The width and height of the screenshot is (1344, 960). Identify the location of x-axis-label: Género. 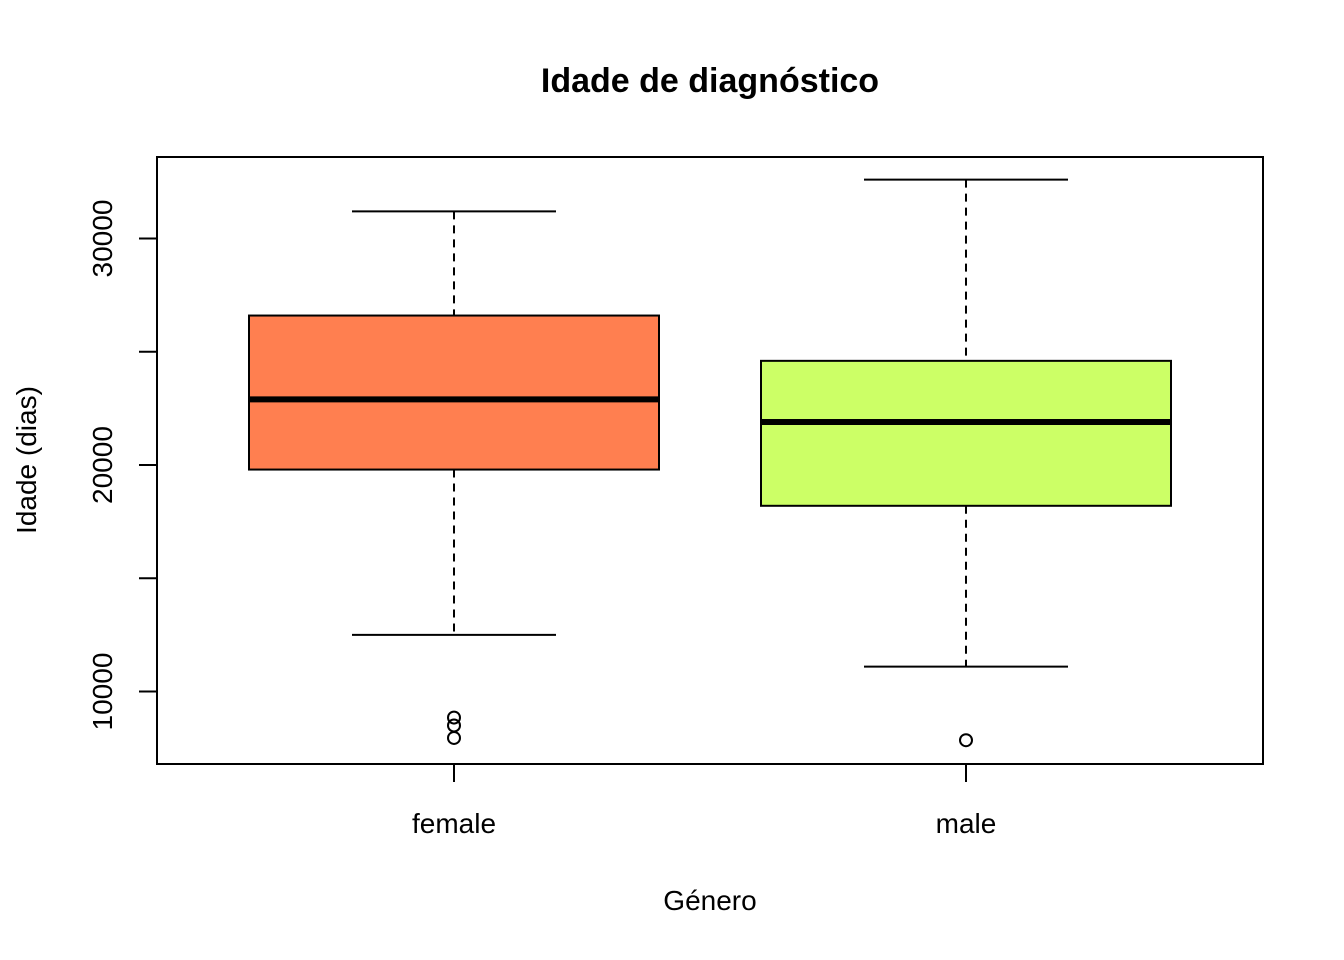
(709, 900).